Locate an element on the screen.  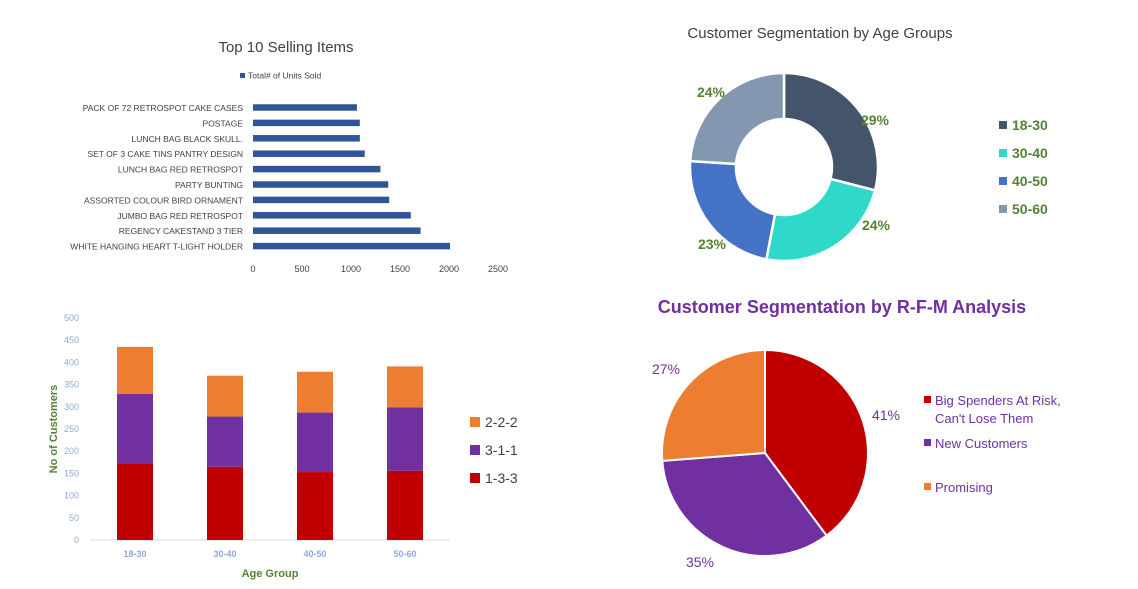
y-tick-label: 300 is located at coordinates (71, 407).